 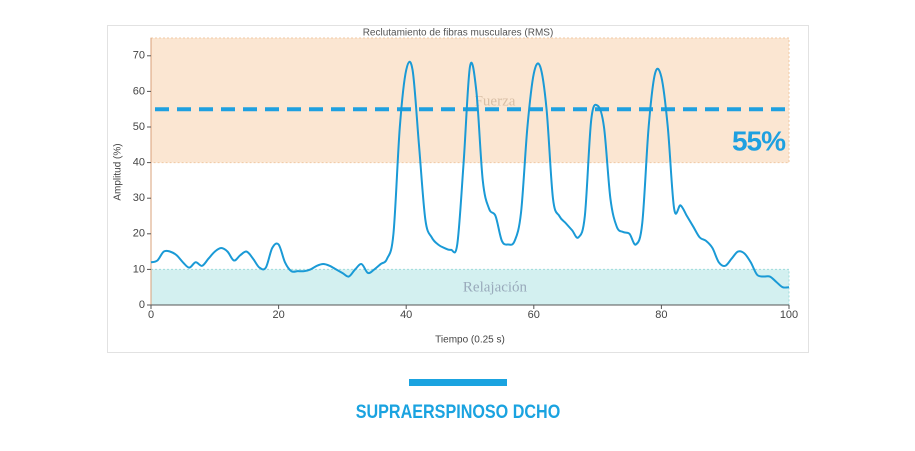 What do you see at coordinates (139, 269) in the screenshot?
I see `y-tick-label: 10` at bounding box center [139, 269].